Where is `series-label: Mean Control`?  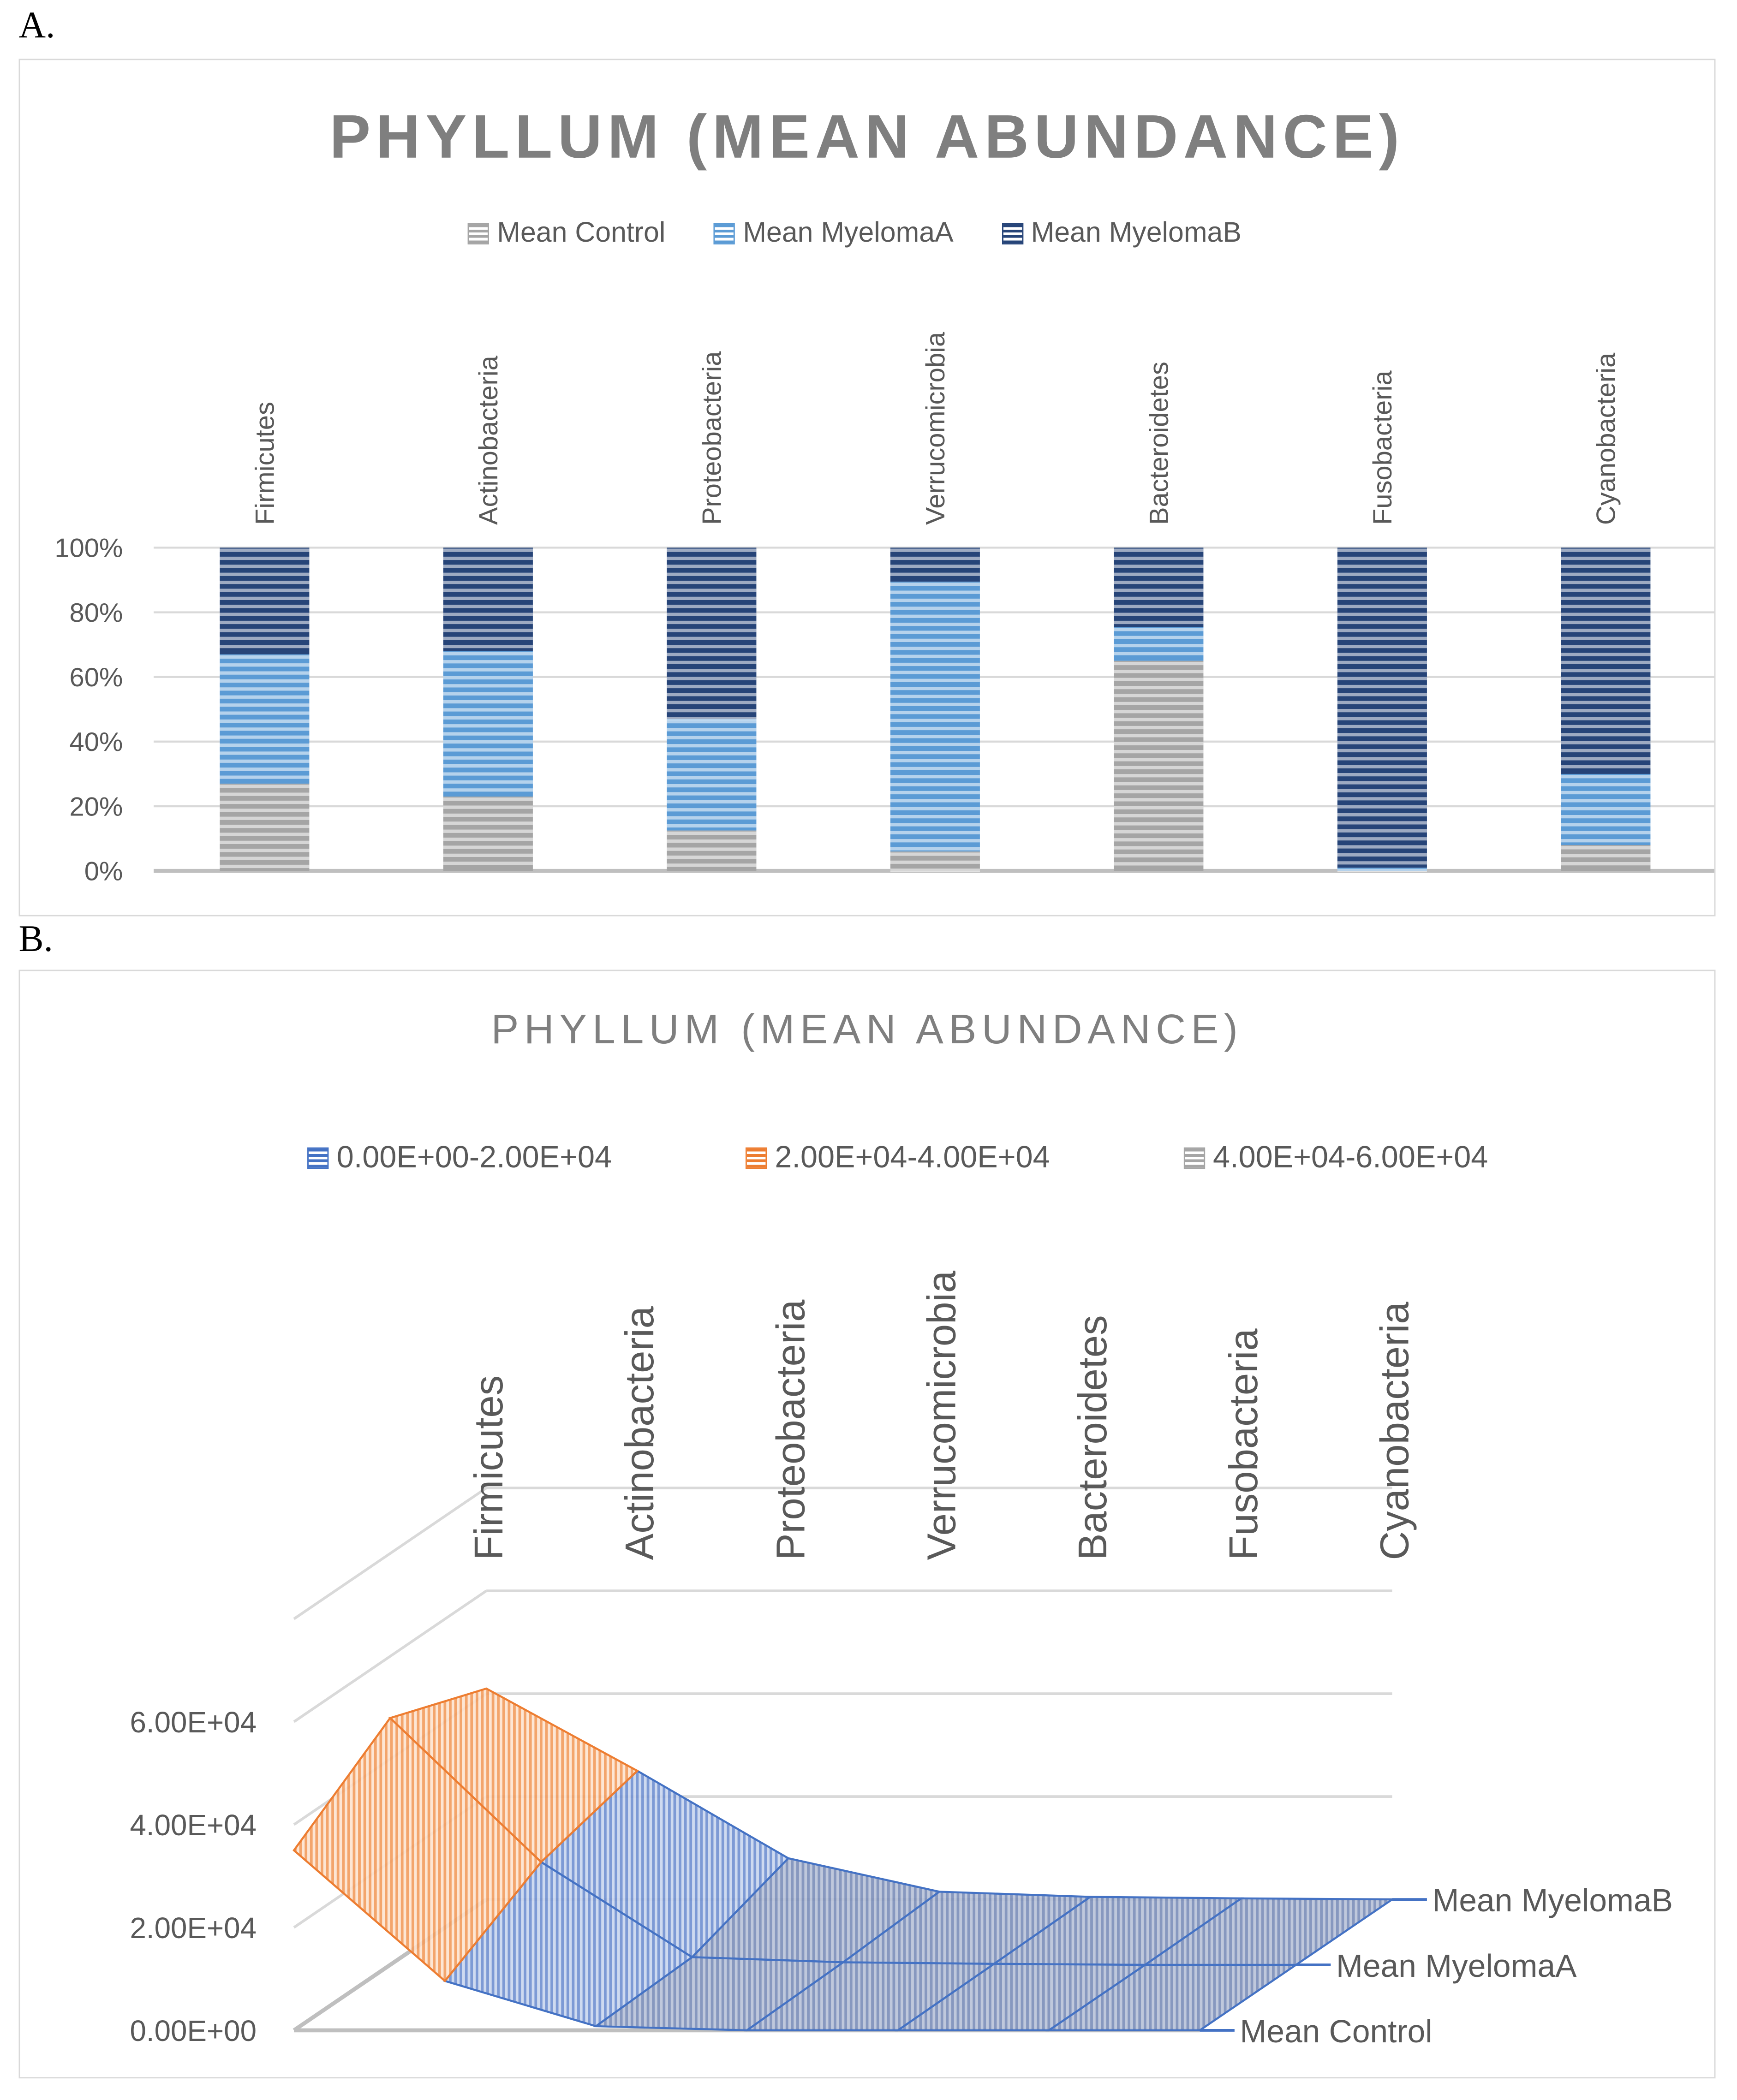 series-label: Mean Control is located at coordinates (1336, 2031).